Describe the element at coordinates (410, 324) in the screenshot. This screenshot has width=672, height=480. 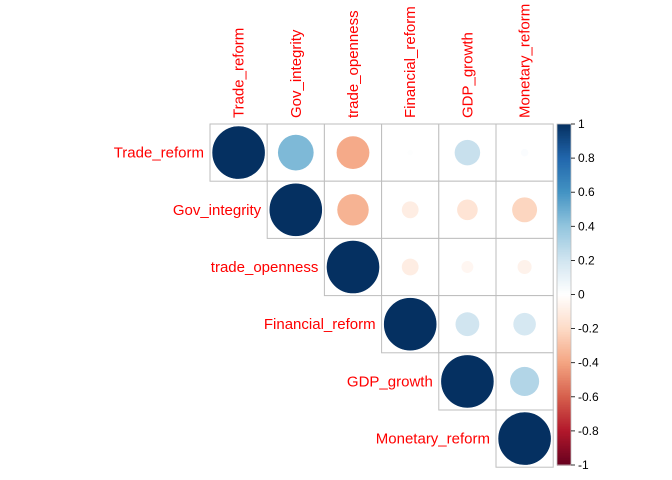
I see `correlation-circle-Financial_reform-Financial_reform` at that location.